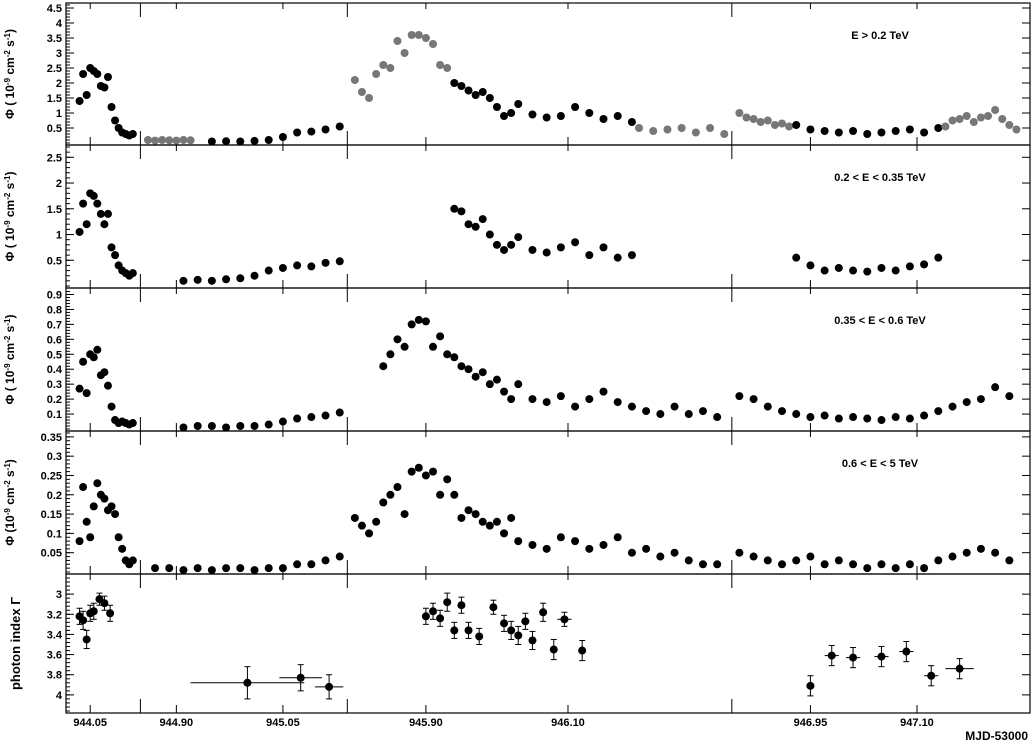 The image size is (1034, 745). I want to click on y-axis-label-part: -1, so click(7, 179).